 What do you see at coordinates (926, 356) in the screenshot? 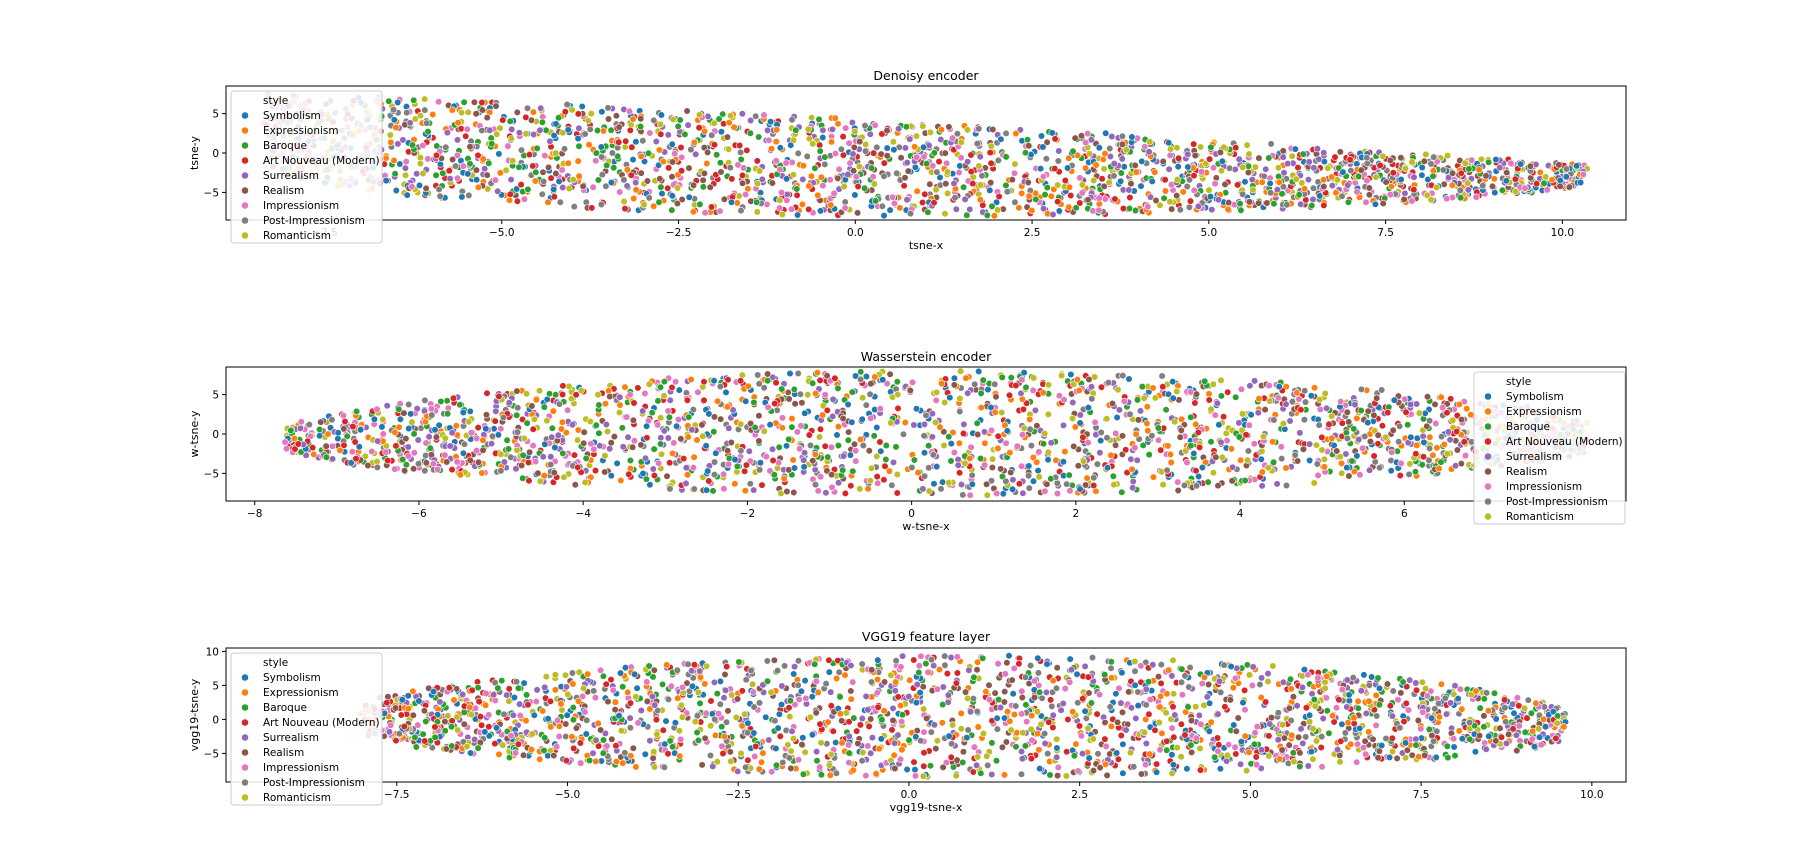
I see `panel-title: Wasserstein encoder` at bounding box center [926, 356].